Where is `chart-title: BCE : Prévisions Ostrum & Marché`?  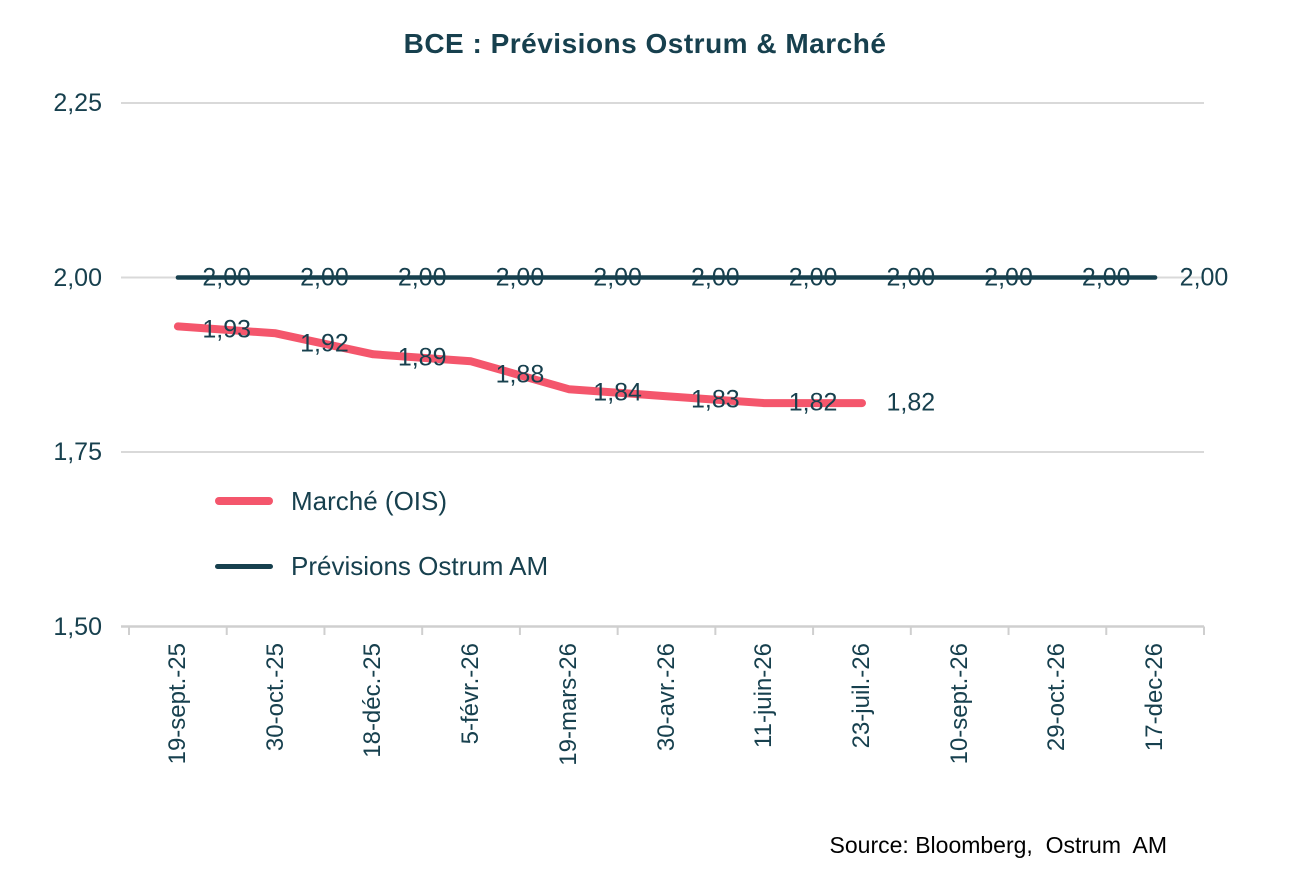
chart-title: BCE : Prévisions Ostrum & Marché is located at coordinates (645, 43).